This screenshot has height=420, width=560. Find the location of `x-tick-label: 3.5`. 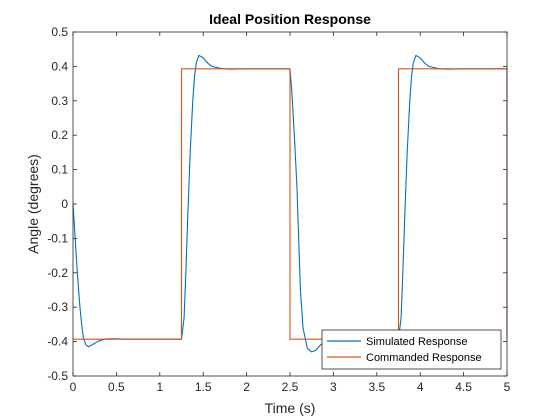

x-tick-label: 3.5 is located at coordinates (376, 387).